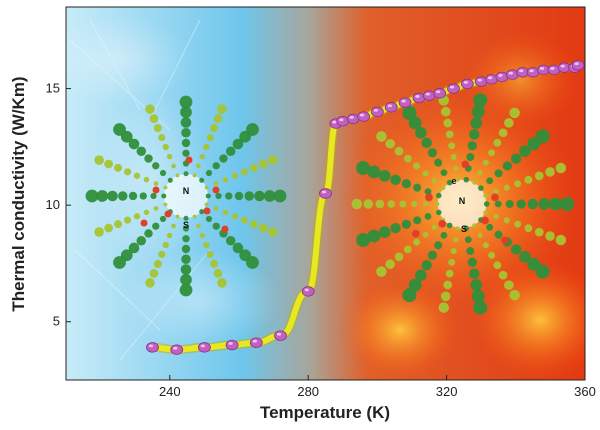  Describe the element at coordinates (18, 193) in the screenshot. I see `y-axis-title: Thermal conductivity (W/Km)` at that location.